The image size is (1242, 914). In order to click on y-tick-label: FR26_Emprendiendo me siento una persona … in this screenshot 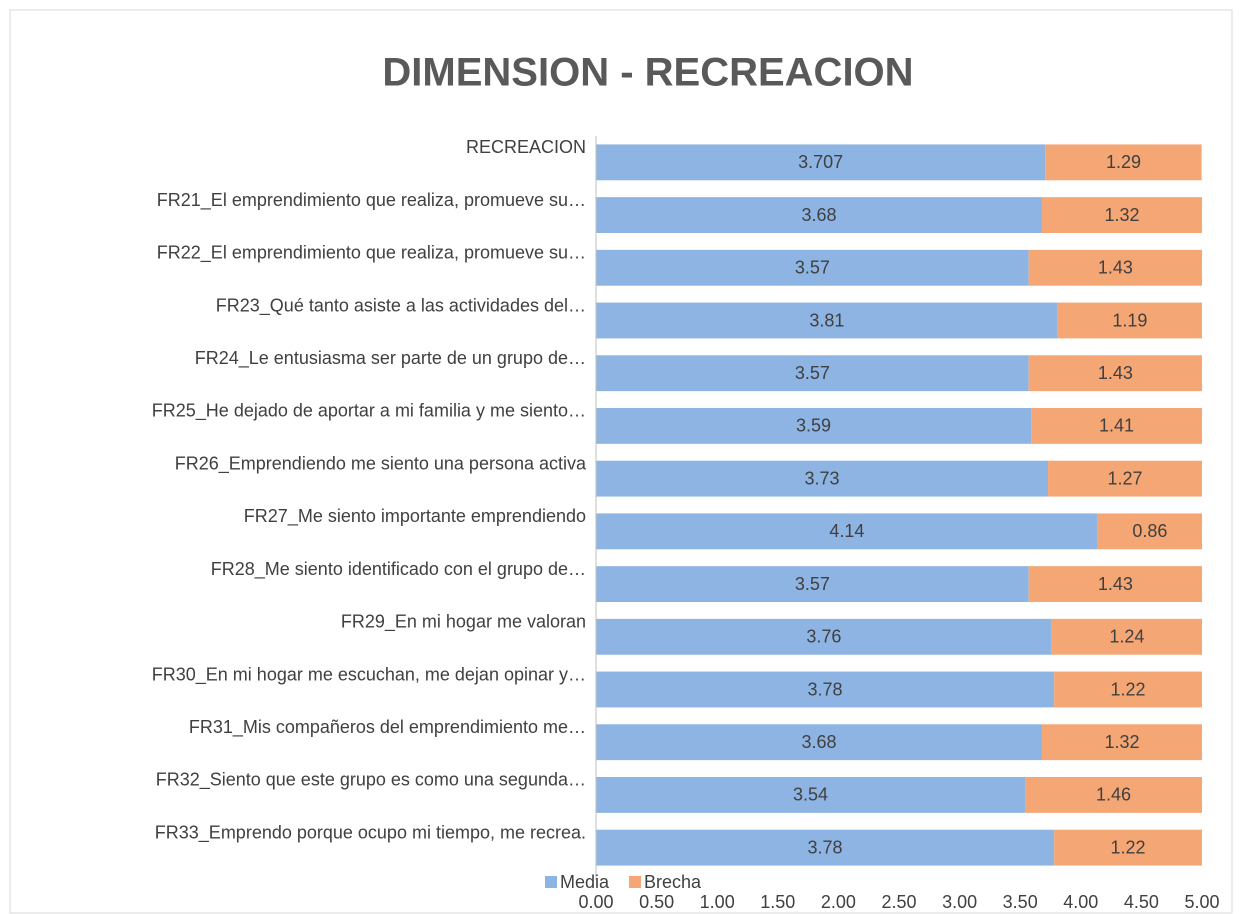, I will do `click(381, 463)`.